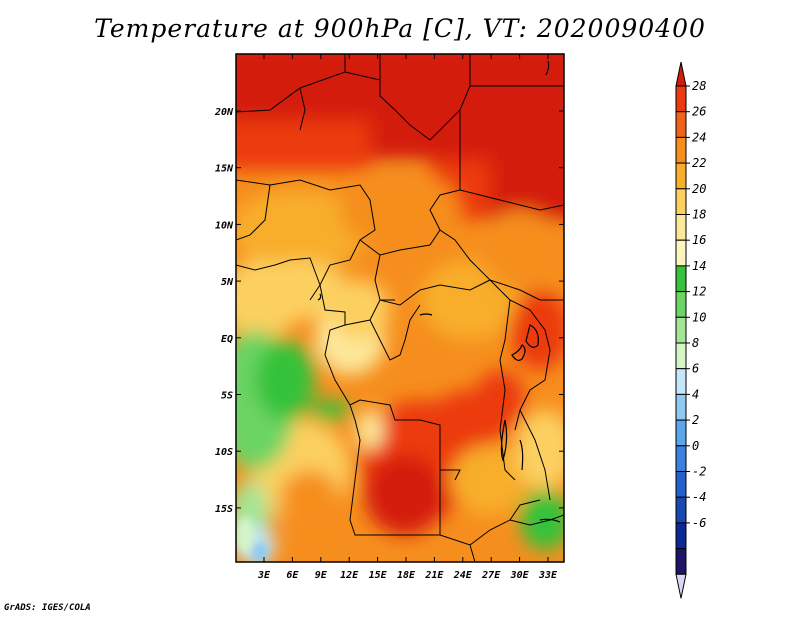  Describe the element at coordinates (491, 575) in the screenshot. I see `lon-label-27e: 27E` at that location.